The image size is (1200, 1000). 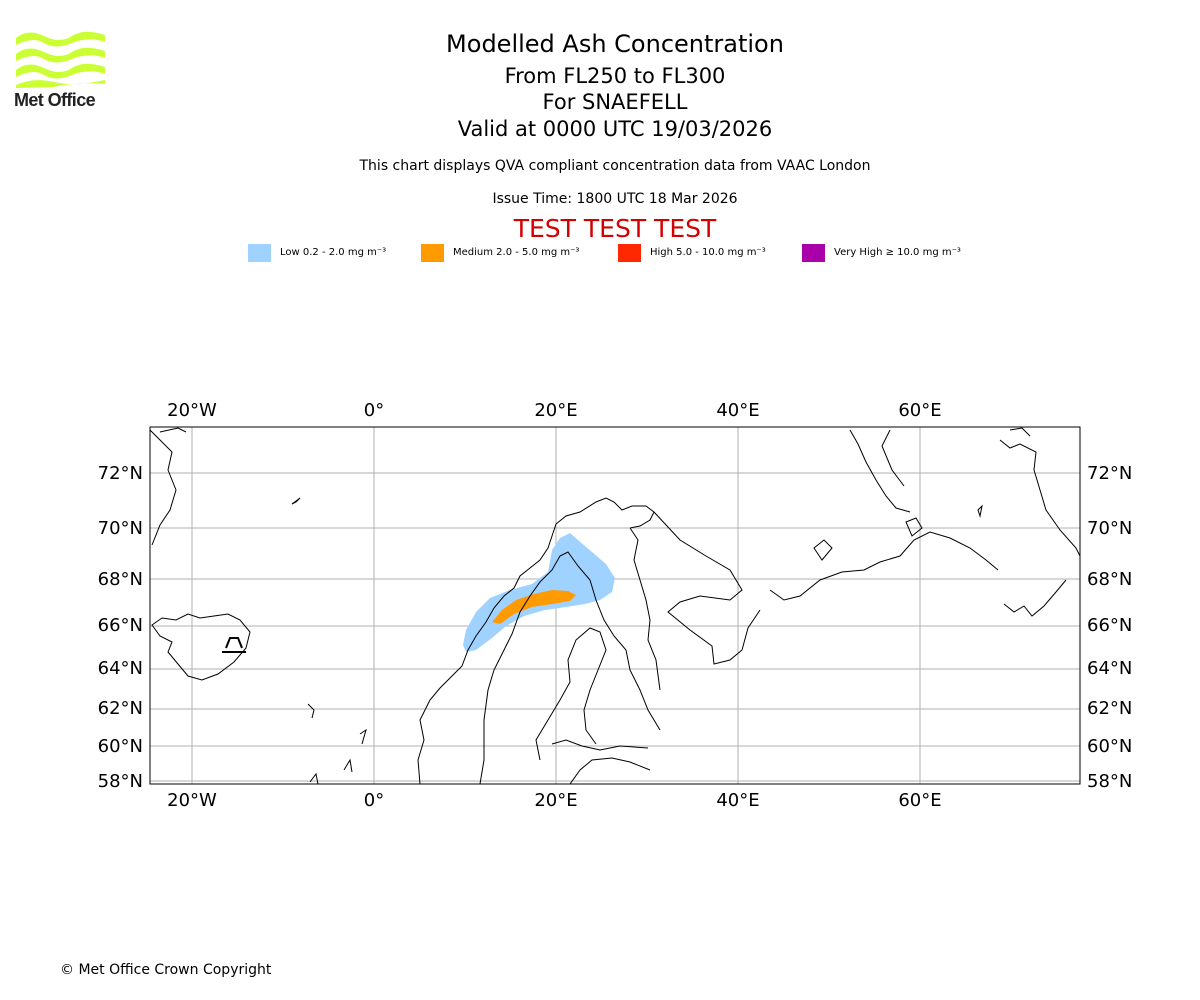 What do you see at coordinates (120, 473) in the screenshot?
I see `lat-label-left-72n: 72°N` at bounding box center [120, 473].